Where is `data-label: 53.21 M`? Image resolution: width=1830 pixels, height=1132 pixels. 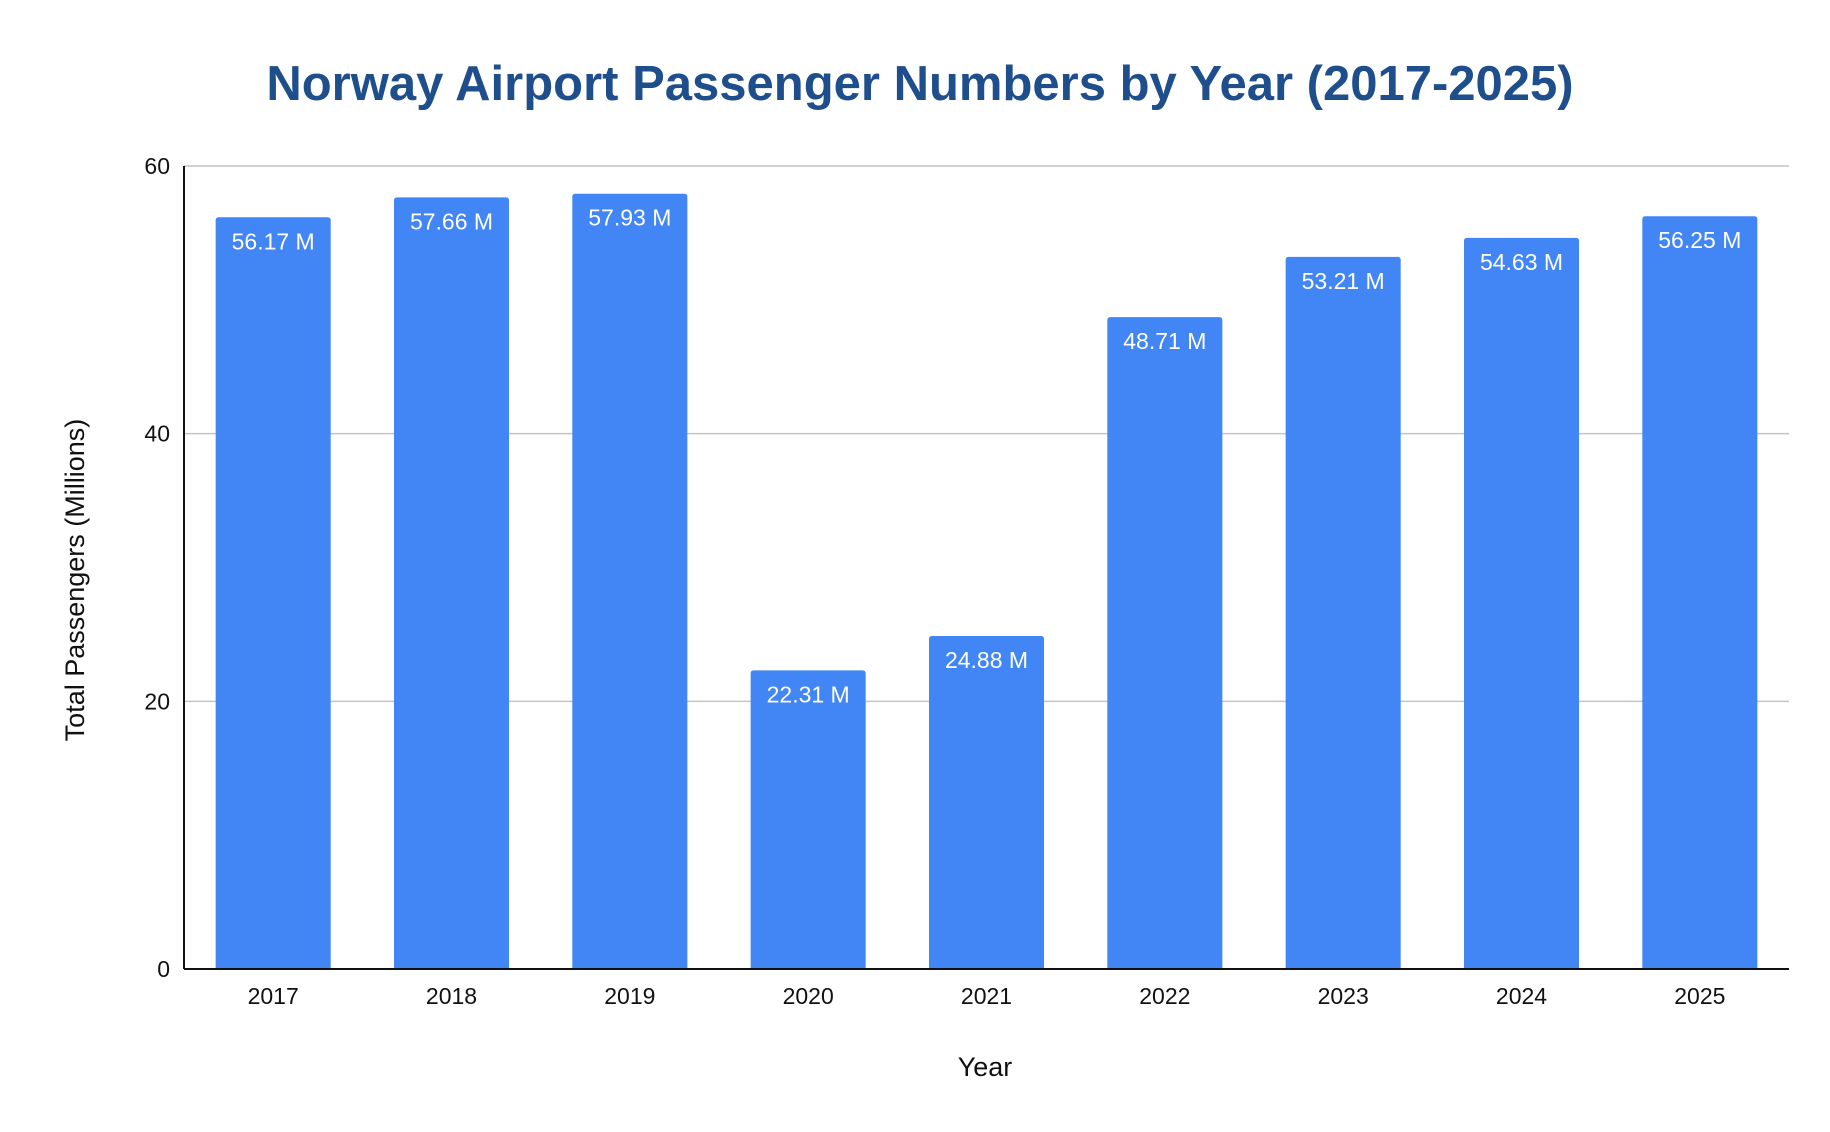 data-label: 53.21 M is located at coordinates (1343, 281).